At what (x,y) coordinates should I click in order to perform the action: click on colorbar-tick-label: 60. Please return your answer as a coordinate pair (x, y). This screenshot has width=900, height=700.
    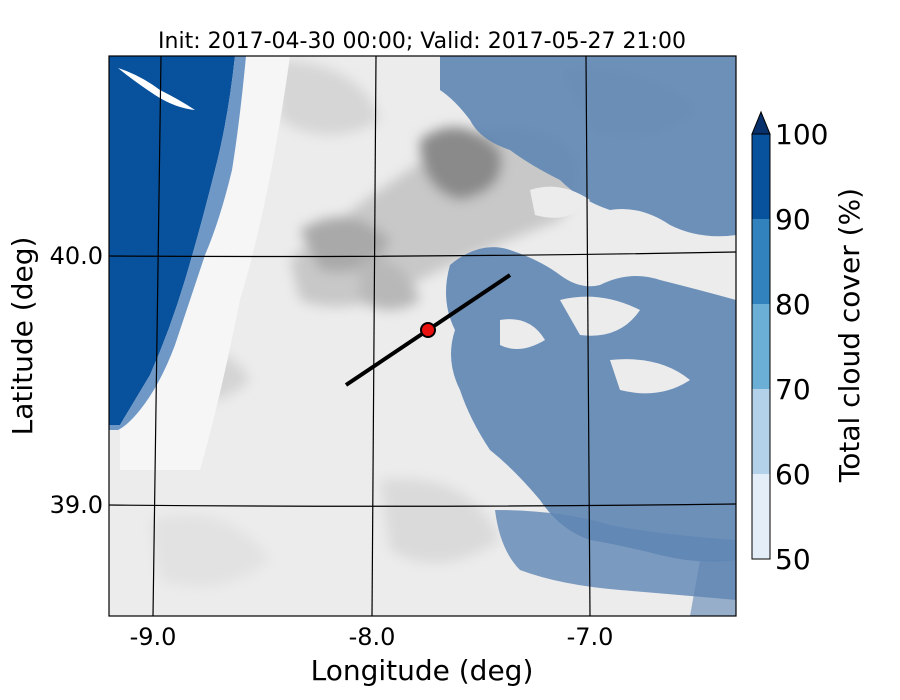
    Looking at the image, I should click on (793, 474).